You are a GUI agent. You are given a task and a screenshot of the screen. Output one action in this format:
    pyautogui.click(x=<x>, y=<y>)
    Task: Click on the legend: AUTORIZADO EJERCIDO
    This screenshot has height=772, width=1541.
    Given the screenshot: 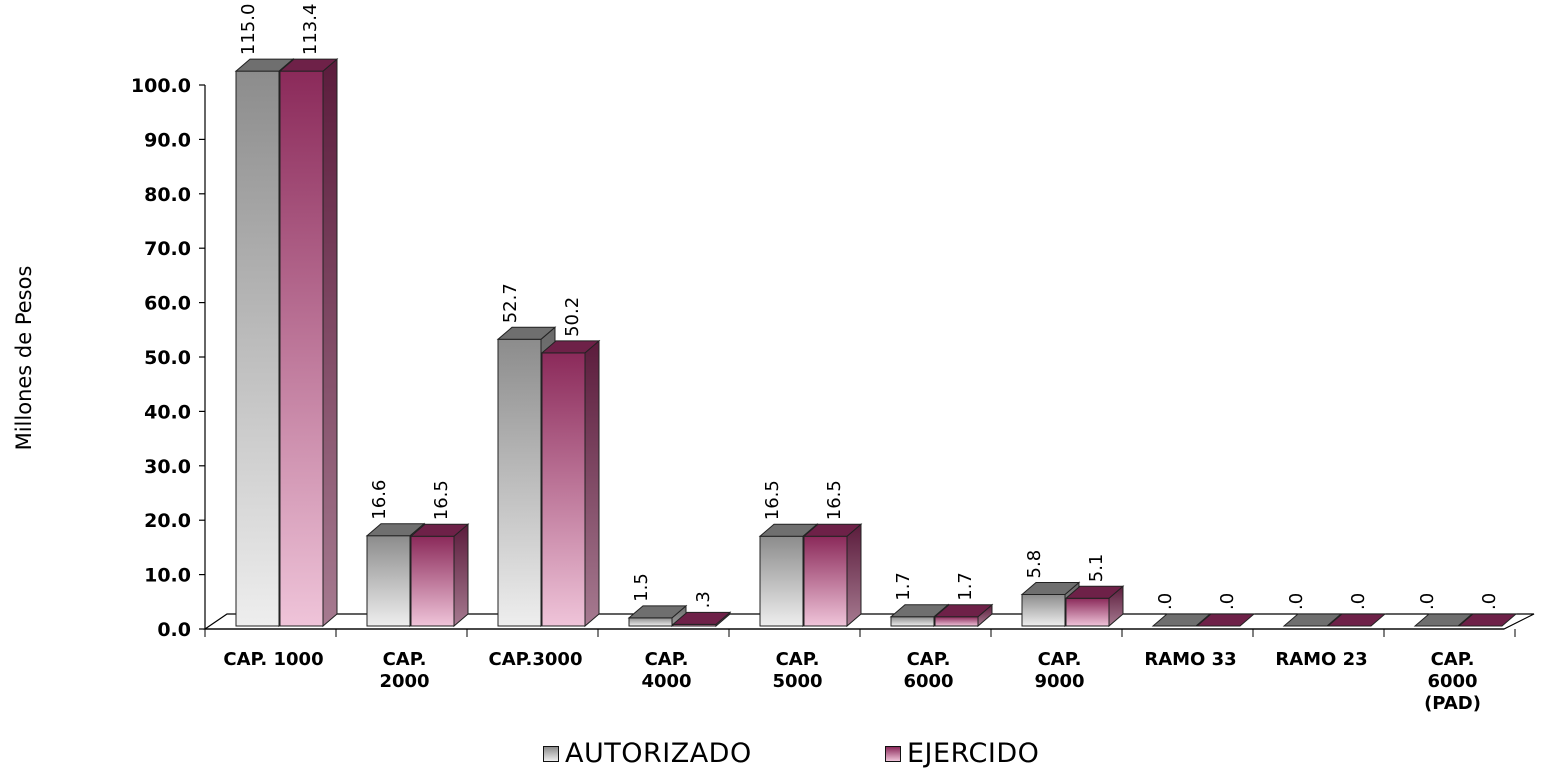 What is the action you would take?
    pyautogui.click(x=770, y=755)
    